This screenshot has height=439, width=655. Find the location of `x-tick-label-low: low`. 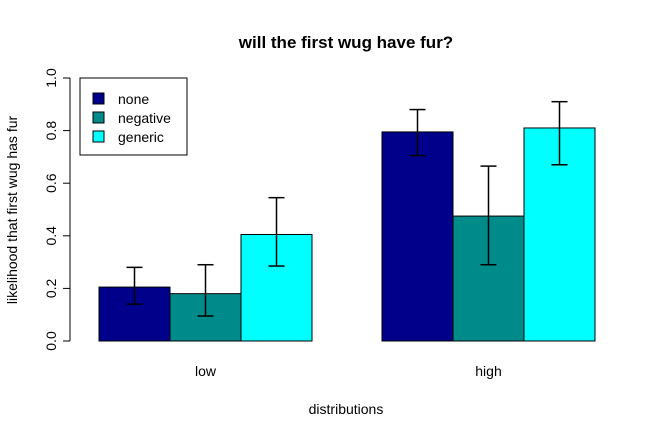

x-tick-label-low: low is located at coordinates (206, 371).